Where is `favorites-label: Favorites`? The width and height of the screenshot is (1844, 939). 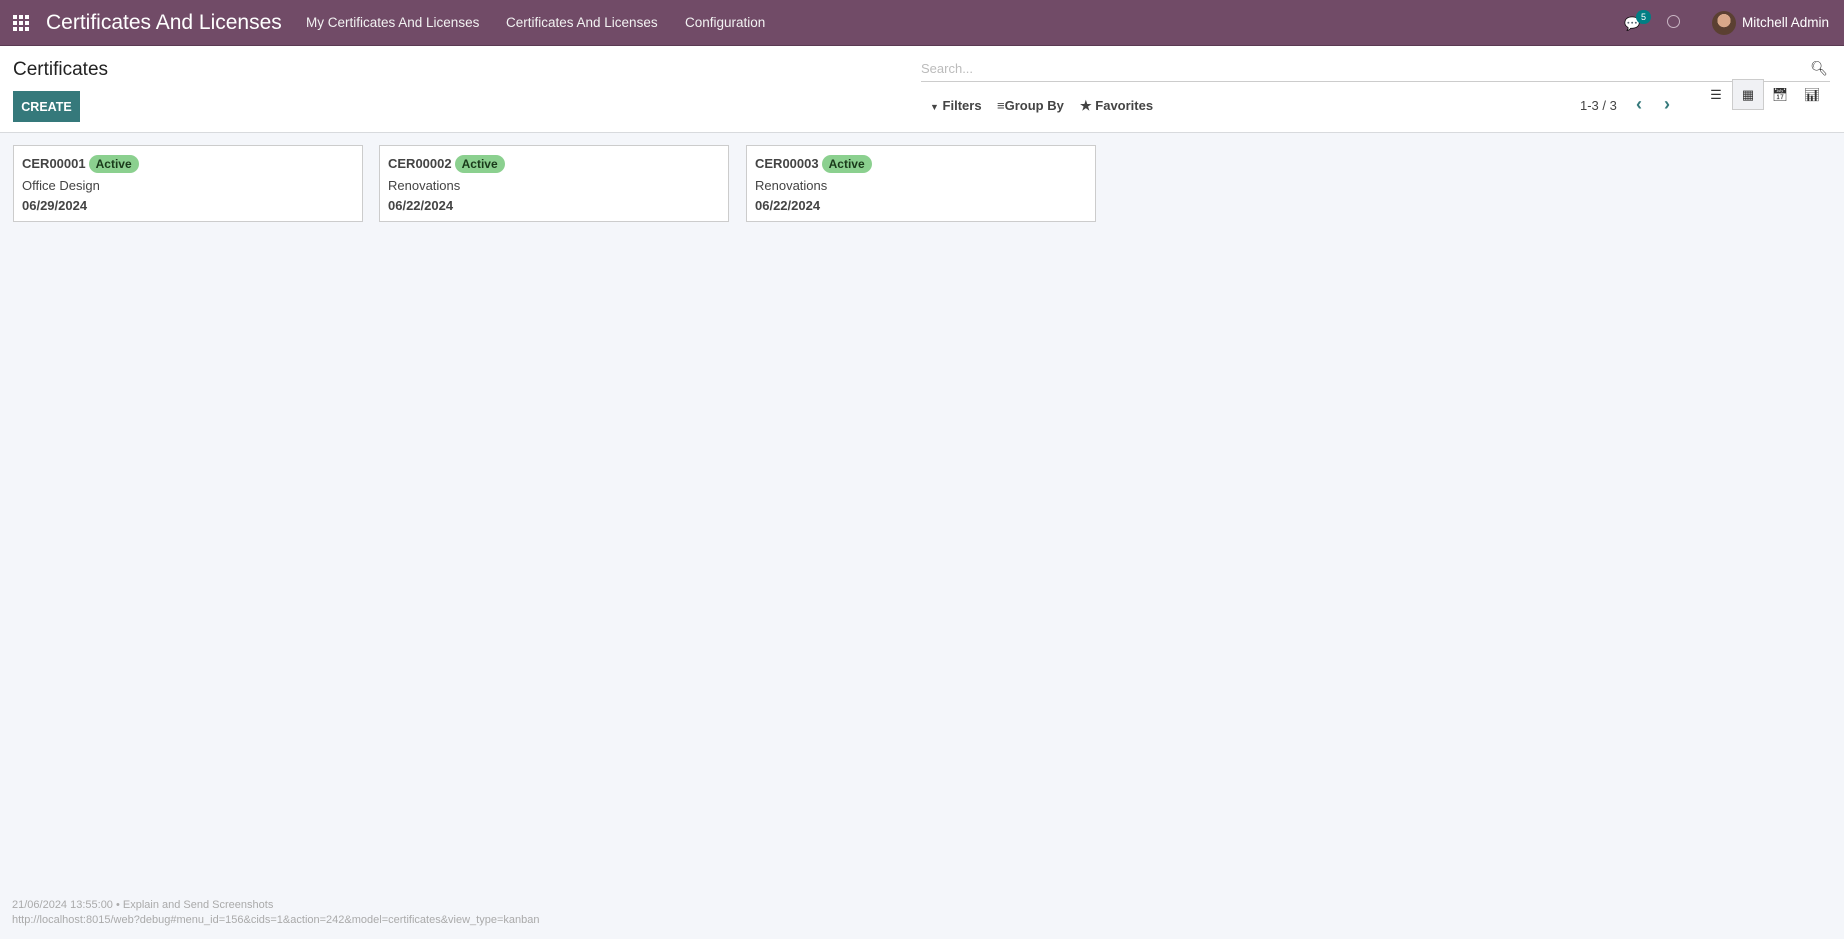 favorites-label: Favorites is located at coordinates (1124, 105).